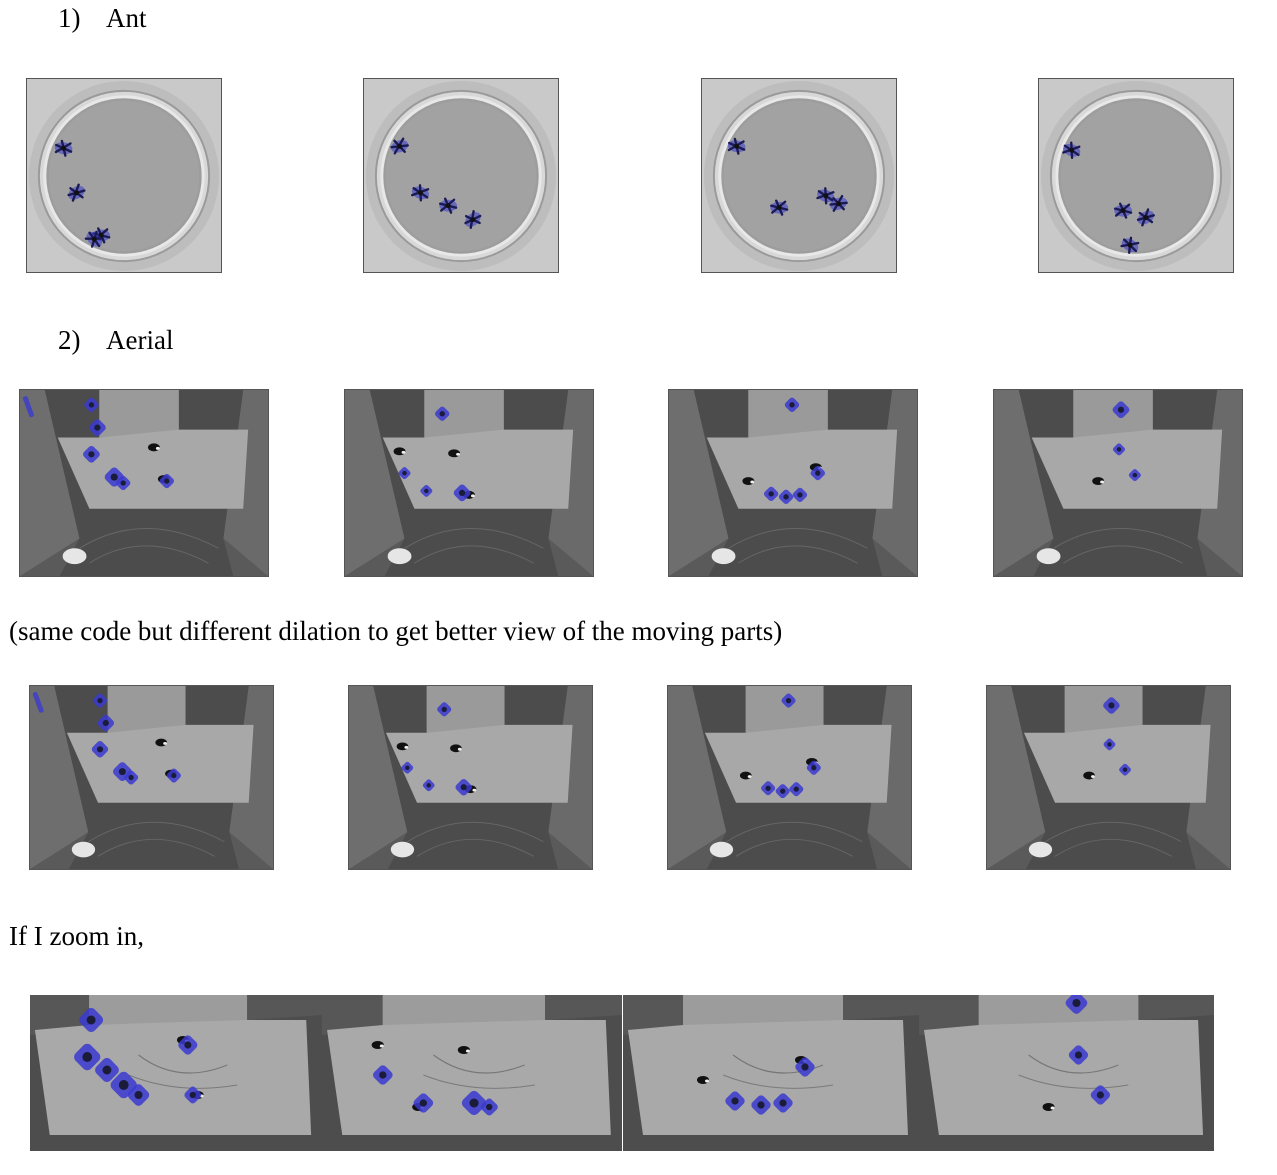 This screenshot has height=1175, width=1277. What do you see at coordinates (140, 340) in the screenshot?
I see `section-2-title: Aerial` at bounding box center [140, 340].